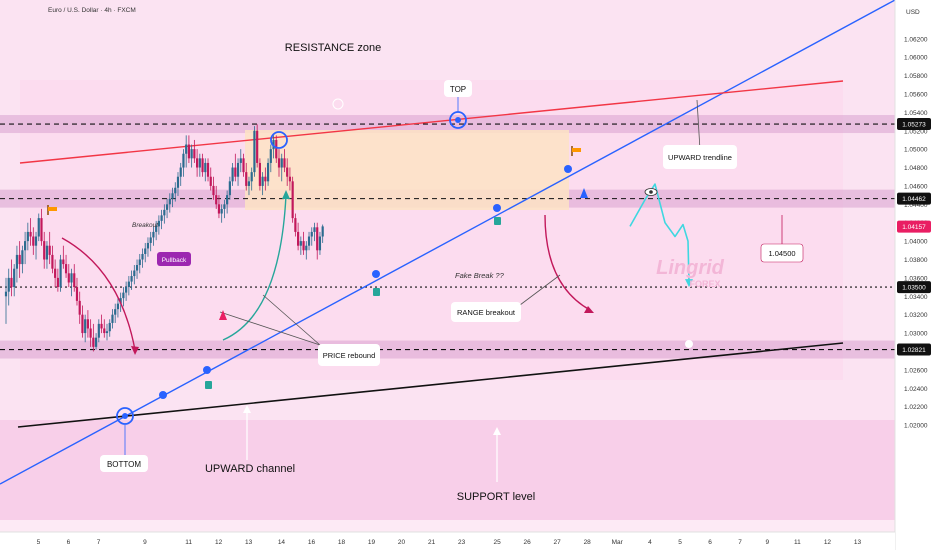  What do you see at coordinates (431, 122) in the screenshot?
I see `resistance-trendline` at bounding box center [431, 122].